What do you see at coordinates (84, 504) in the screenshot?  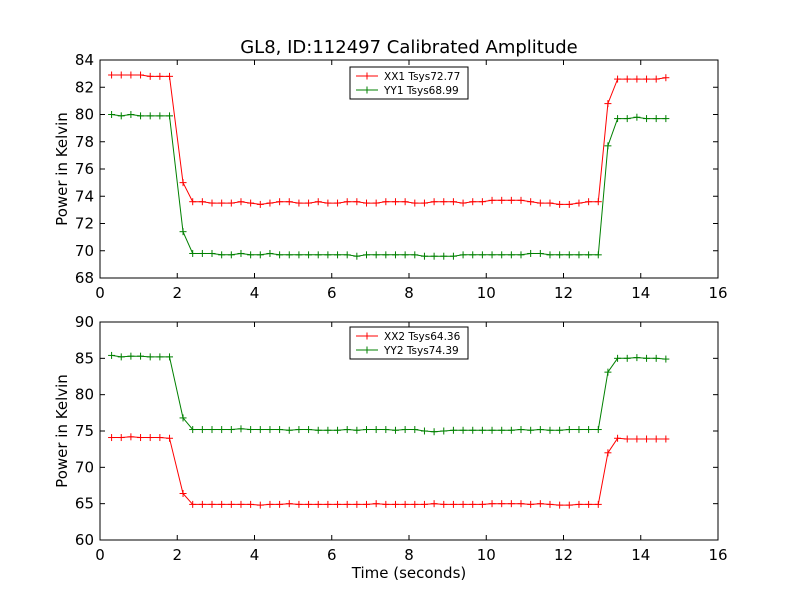 I see `y-tick-label: 65` at bounding box center [84, 504].